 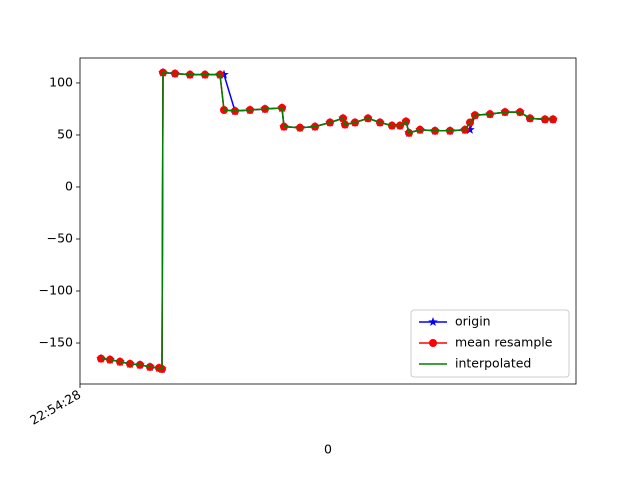 What do you see at coordinates (65, 133) in the screenshot?
I see `y-tick-label: 50` at bounding box center [65, 133].